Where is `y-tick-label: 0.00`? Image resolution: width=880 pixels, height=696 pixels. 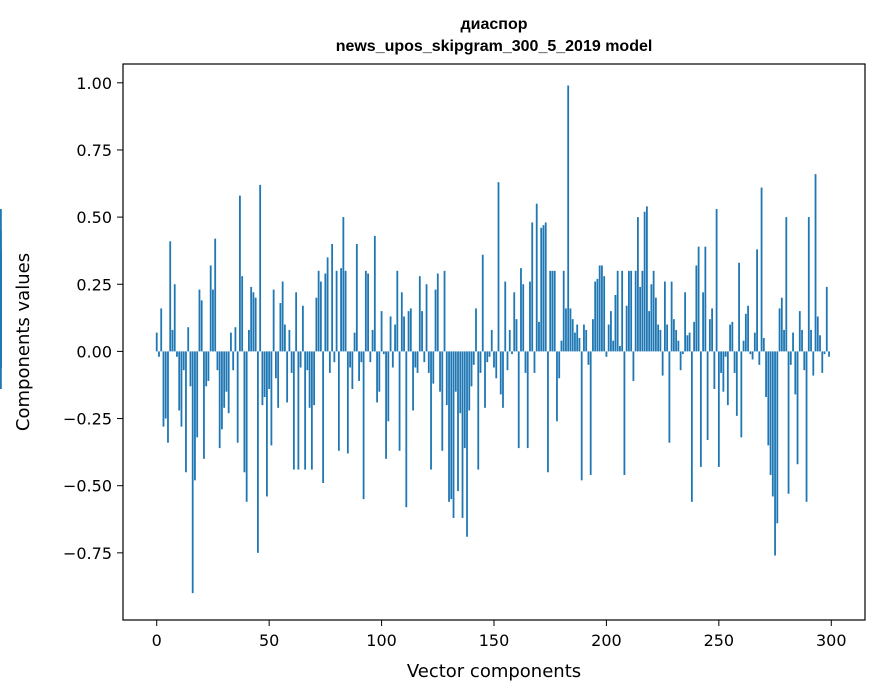 y-tick-label: 0.00 is located at coordinates (94, 351).